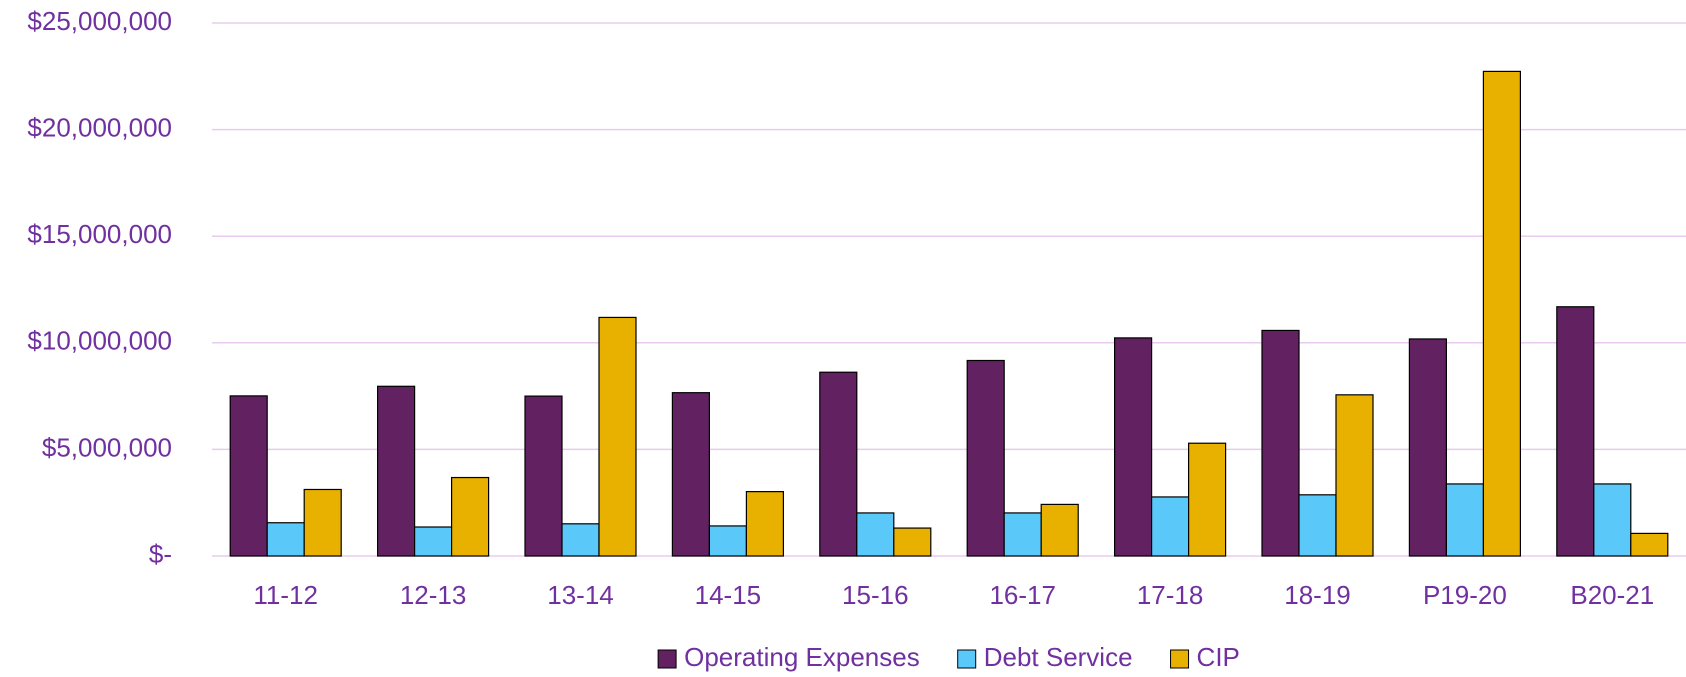 The image size is (1686, 677). I want to click on x-tick-label: 18-19, so click(1317, 595).